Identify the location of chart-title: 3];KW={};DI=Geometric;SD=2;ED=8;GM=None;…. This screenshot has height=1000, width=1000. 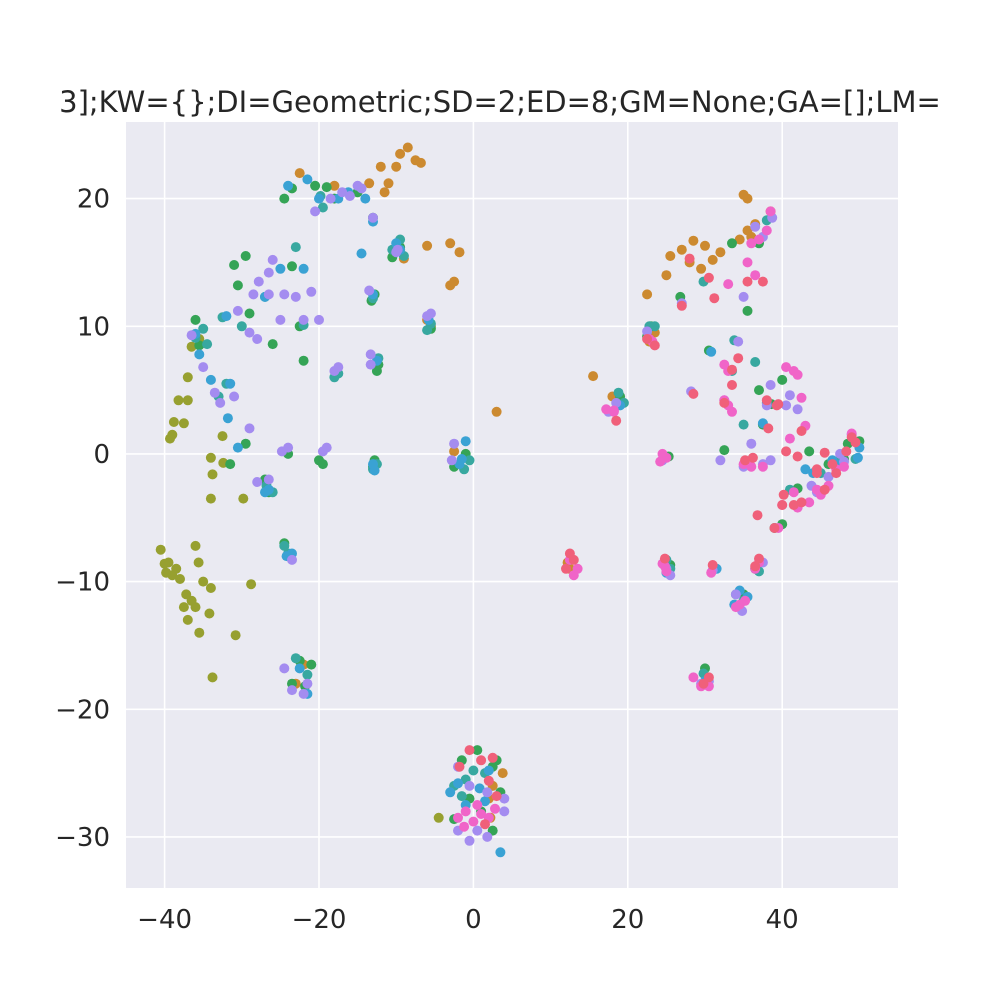
(500, 102).